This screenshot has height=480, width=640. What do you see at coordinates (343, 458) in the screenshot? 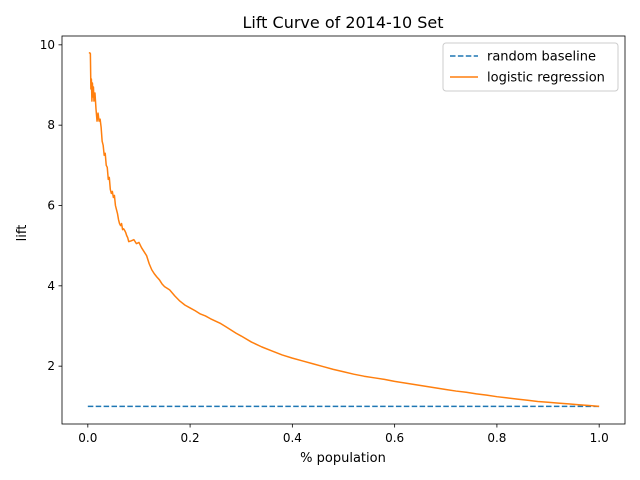
I see `x-axis-label: % population` at bounding box center [343, 458].